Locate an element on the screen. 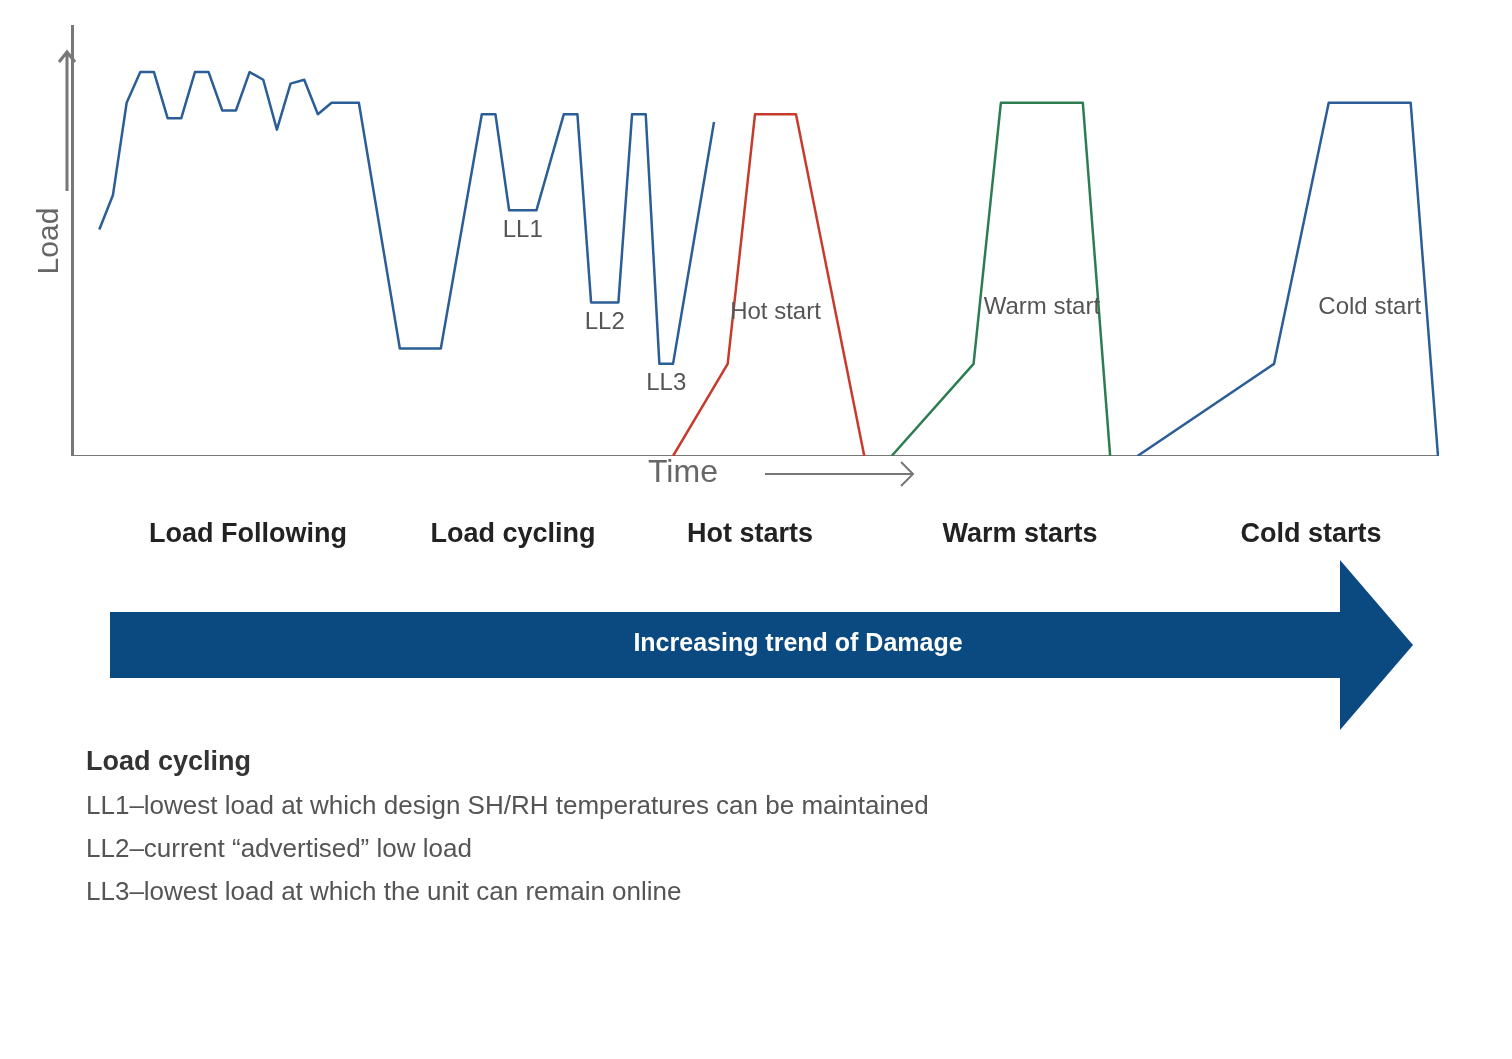 The image size is (1512, 1059). text: Warm starts is located at coordinates (1020, 533).